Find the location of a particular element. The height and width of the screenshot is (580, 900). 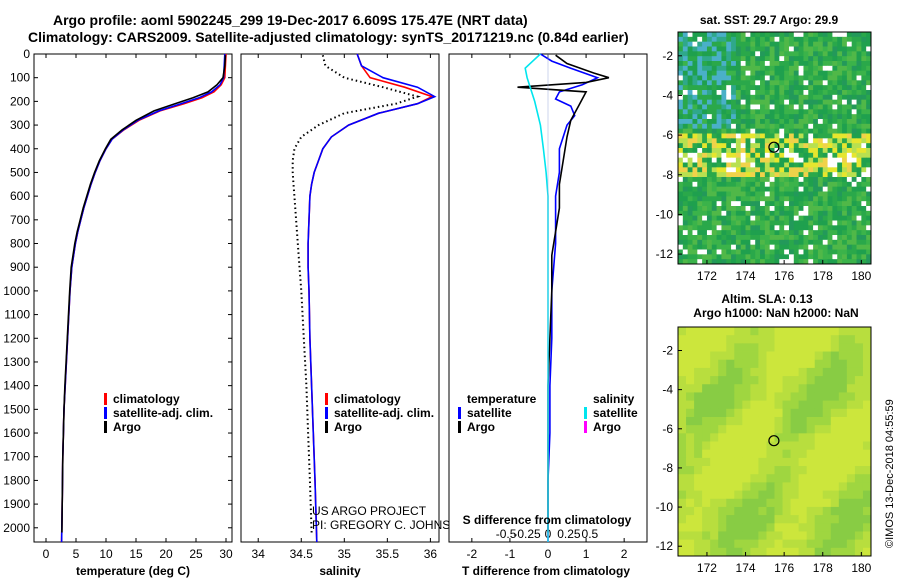

legend-title-salinity: salinity is located at coordinates (614, 399).